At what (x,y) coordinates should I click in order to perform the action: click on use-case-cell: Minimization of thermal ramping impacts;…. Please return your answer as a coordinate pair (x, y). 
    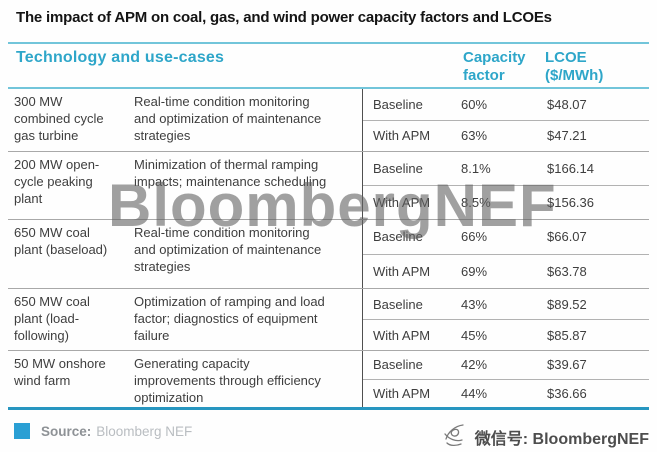
    Looking at the image, I should click on (248, 185).